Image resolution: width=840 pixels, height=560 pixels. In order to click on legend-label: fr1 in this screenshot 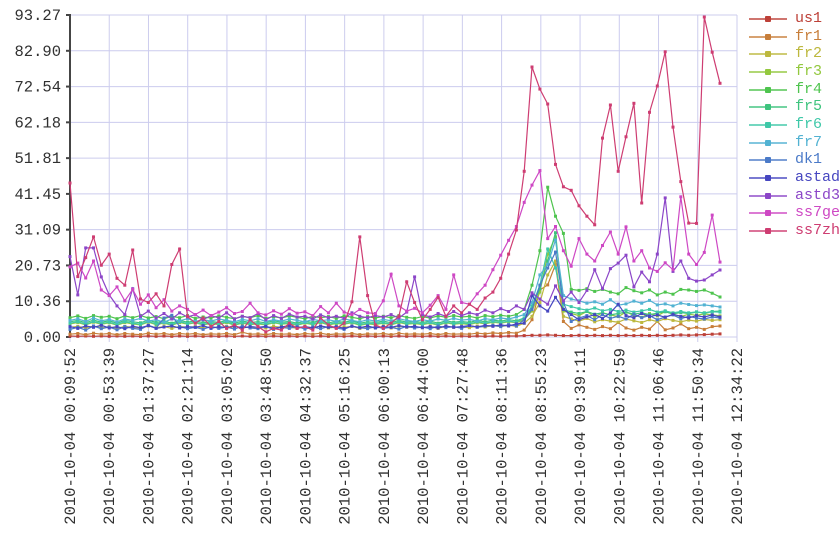, I will do `click(809, 36)`.